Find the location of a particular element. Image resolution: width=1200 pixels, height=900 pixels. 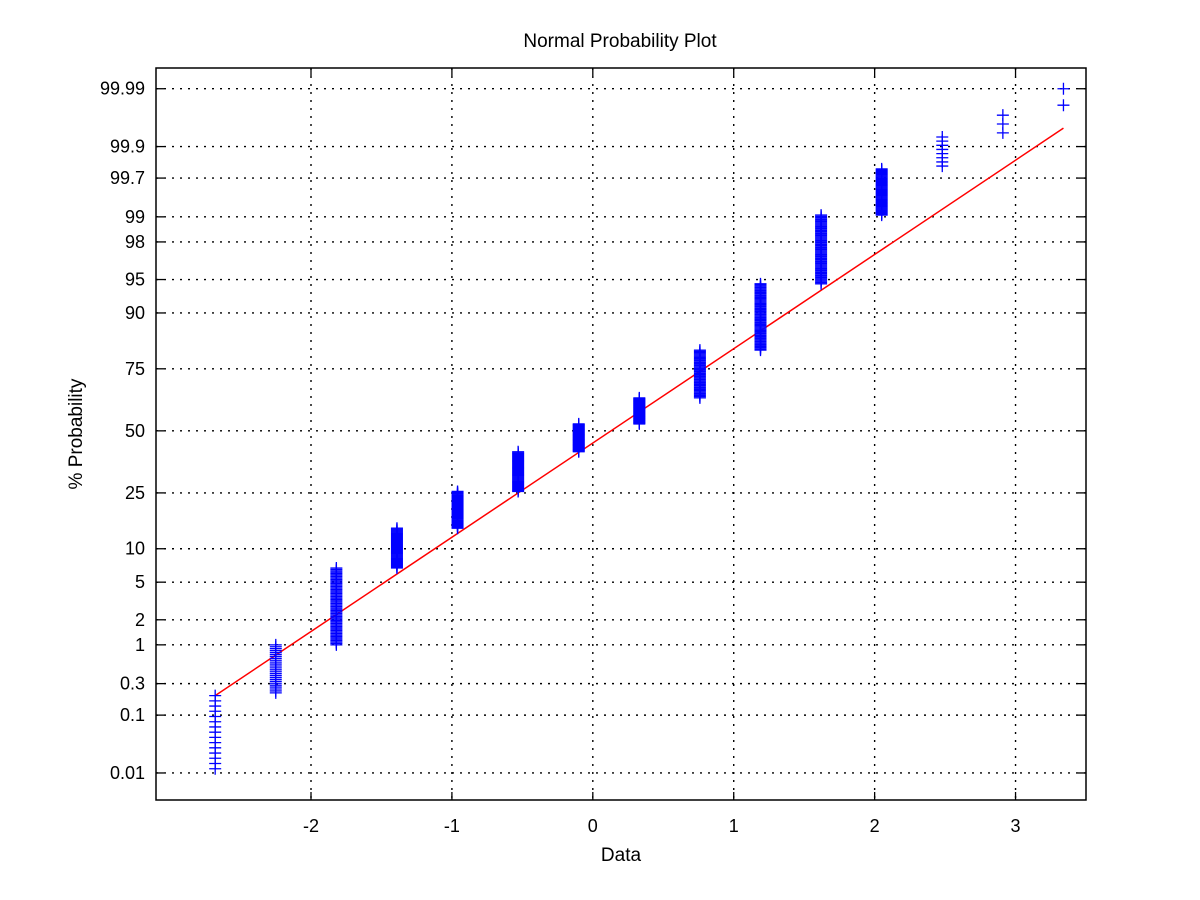

x-tick-label: 3 is located at coordinates (1016, 826).